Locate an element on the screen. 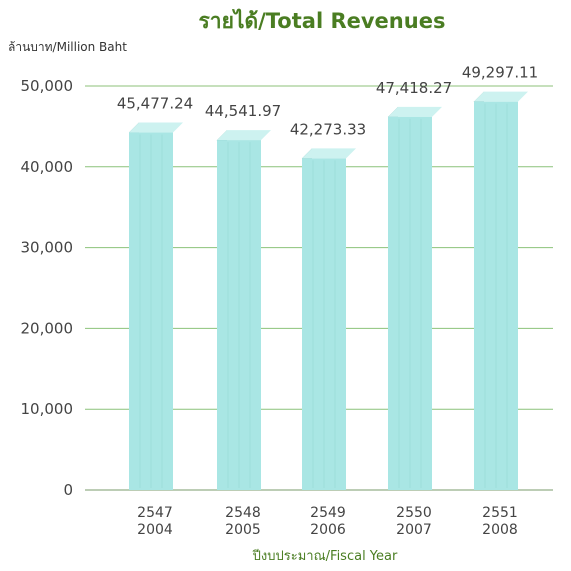 The image size is (571, 571). data-label: 44,541.97 is located at coordinates (243, 111).